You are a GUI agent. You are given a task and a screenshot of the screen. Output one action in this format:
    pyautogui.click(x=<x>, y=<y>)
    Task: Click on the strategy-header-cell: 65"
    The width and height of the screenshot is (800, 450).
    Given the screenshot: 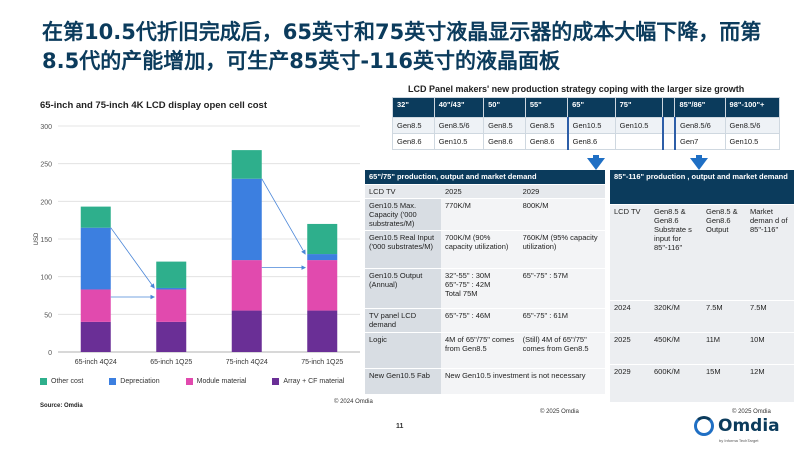 What is the action you would take?
    pyautogui.click(x=591, y=107)
    